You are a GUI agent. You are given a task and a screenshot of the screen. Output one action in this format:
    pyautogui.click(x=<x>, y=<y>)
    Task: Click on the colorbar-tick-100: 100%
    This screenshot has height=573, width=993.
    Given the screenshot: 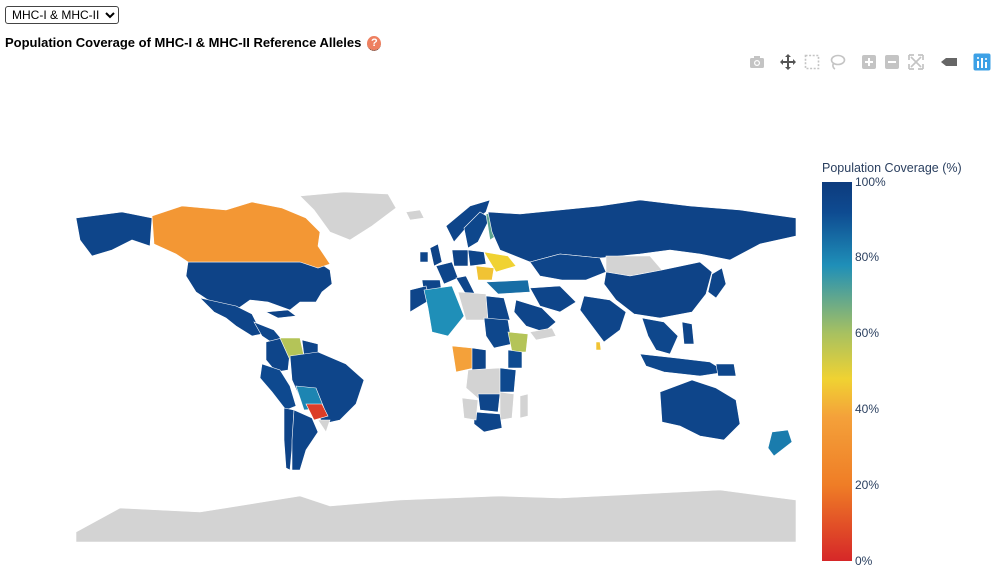 What is the action you would take?
    pyautogui.click(x=870, y=182)
    